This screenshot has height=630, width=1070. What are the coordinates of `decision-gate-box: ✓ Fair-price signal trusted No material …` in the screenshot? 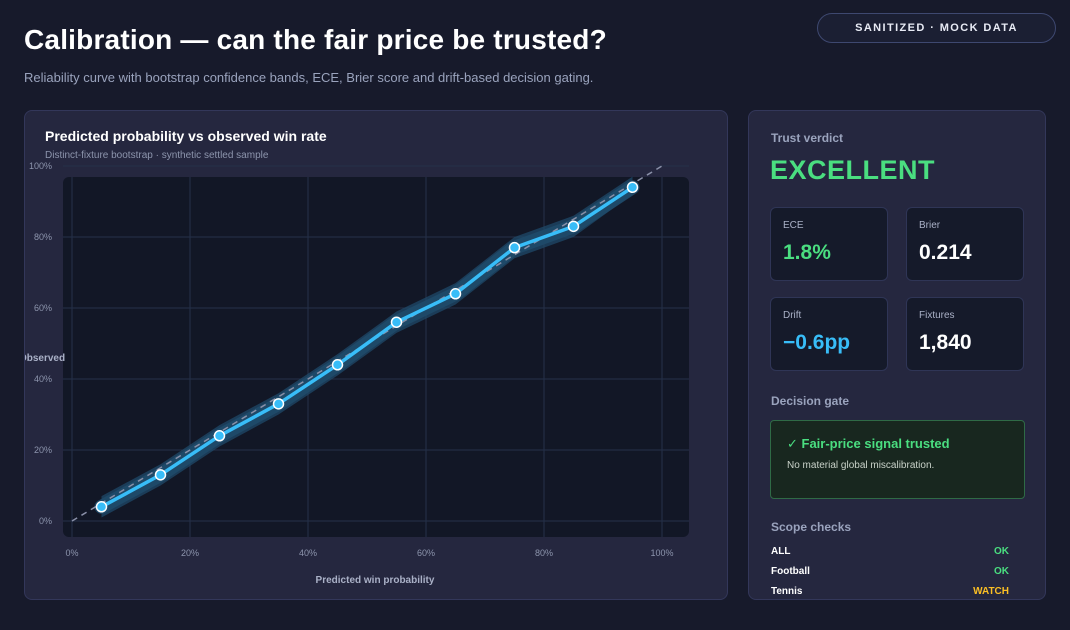 It's located at (897, 459).